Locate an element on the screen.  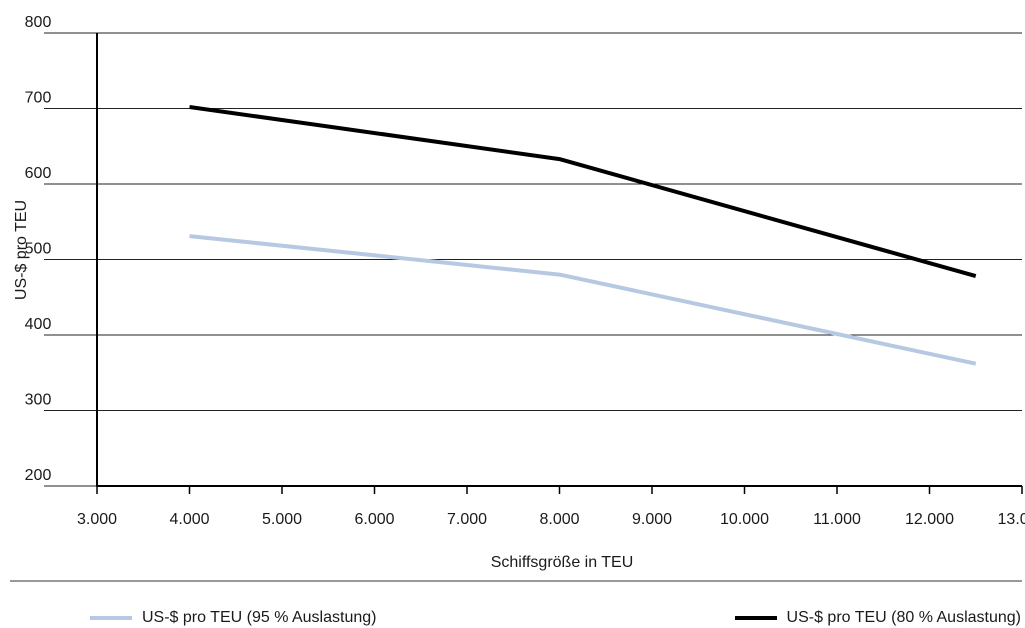
y-axis-label: US-$ pro TEU is located at coordinates (21, 250).